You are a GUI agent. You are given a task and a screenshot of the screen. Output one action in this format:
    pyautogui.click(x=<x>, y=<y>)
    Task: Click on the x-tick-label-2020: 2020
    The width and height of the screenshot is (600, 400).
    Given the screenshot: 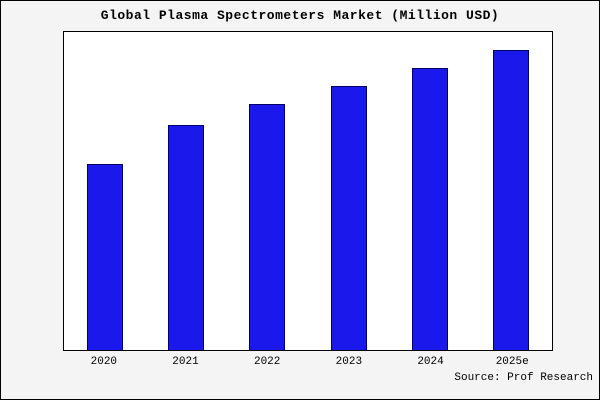 What is the action you would take?
    pyautogui.click(x=104, y=362)
    